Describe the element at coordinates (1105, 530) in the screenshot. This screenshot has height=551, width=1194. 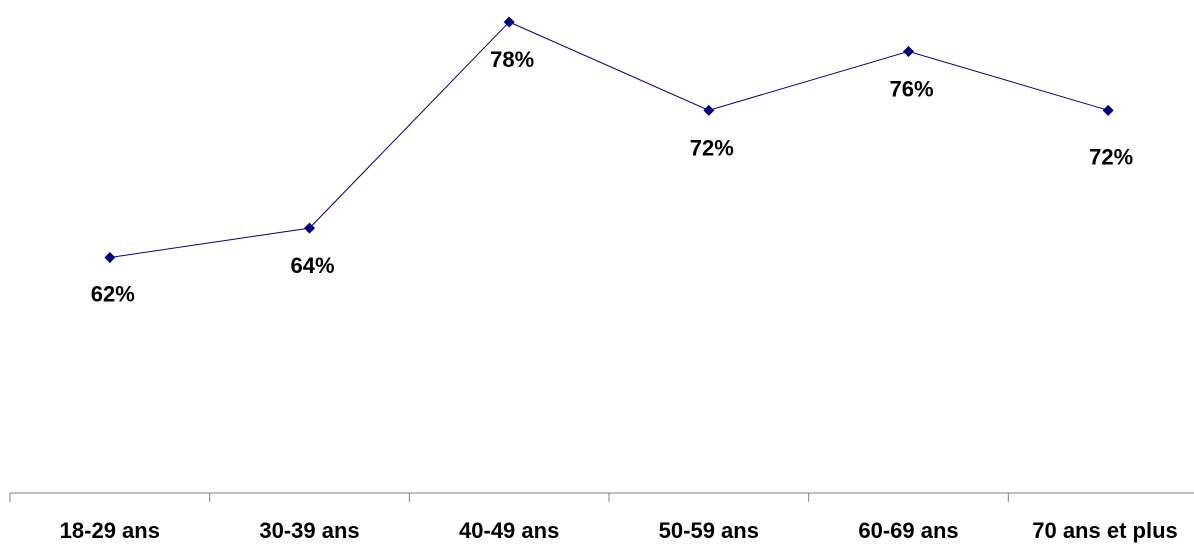
I see `x-tick-label: 70 ans et plus` at that location.